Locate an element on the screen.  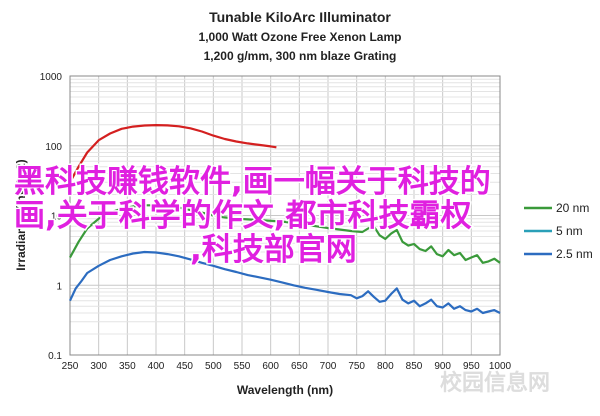
x-tick-label: 900 is located at coordinates (442, 366).